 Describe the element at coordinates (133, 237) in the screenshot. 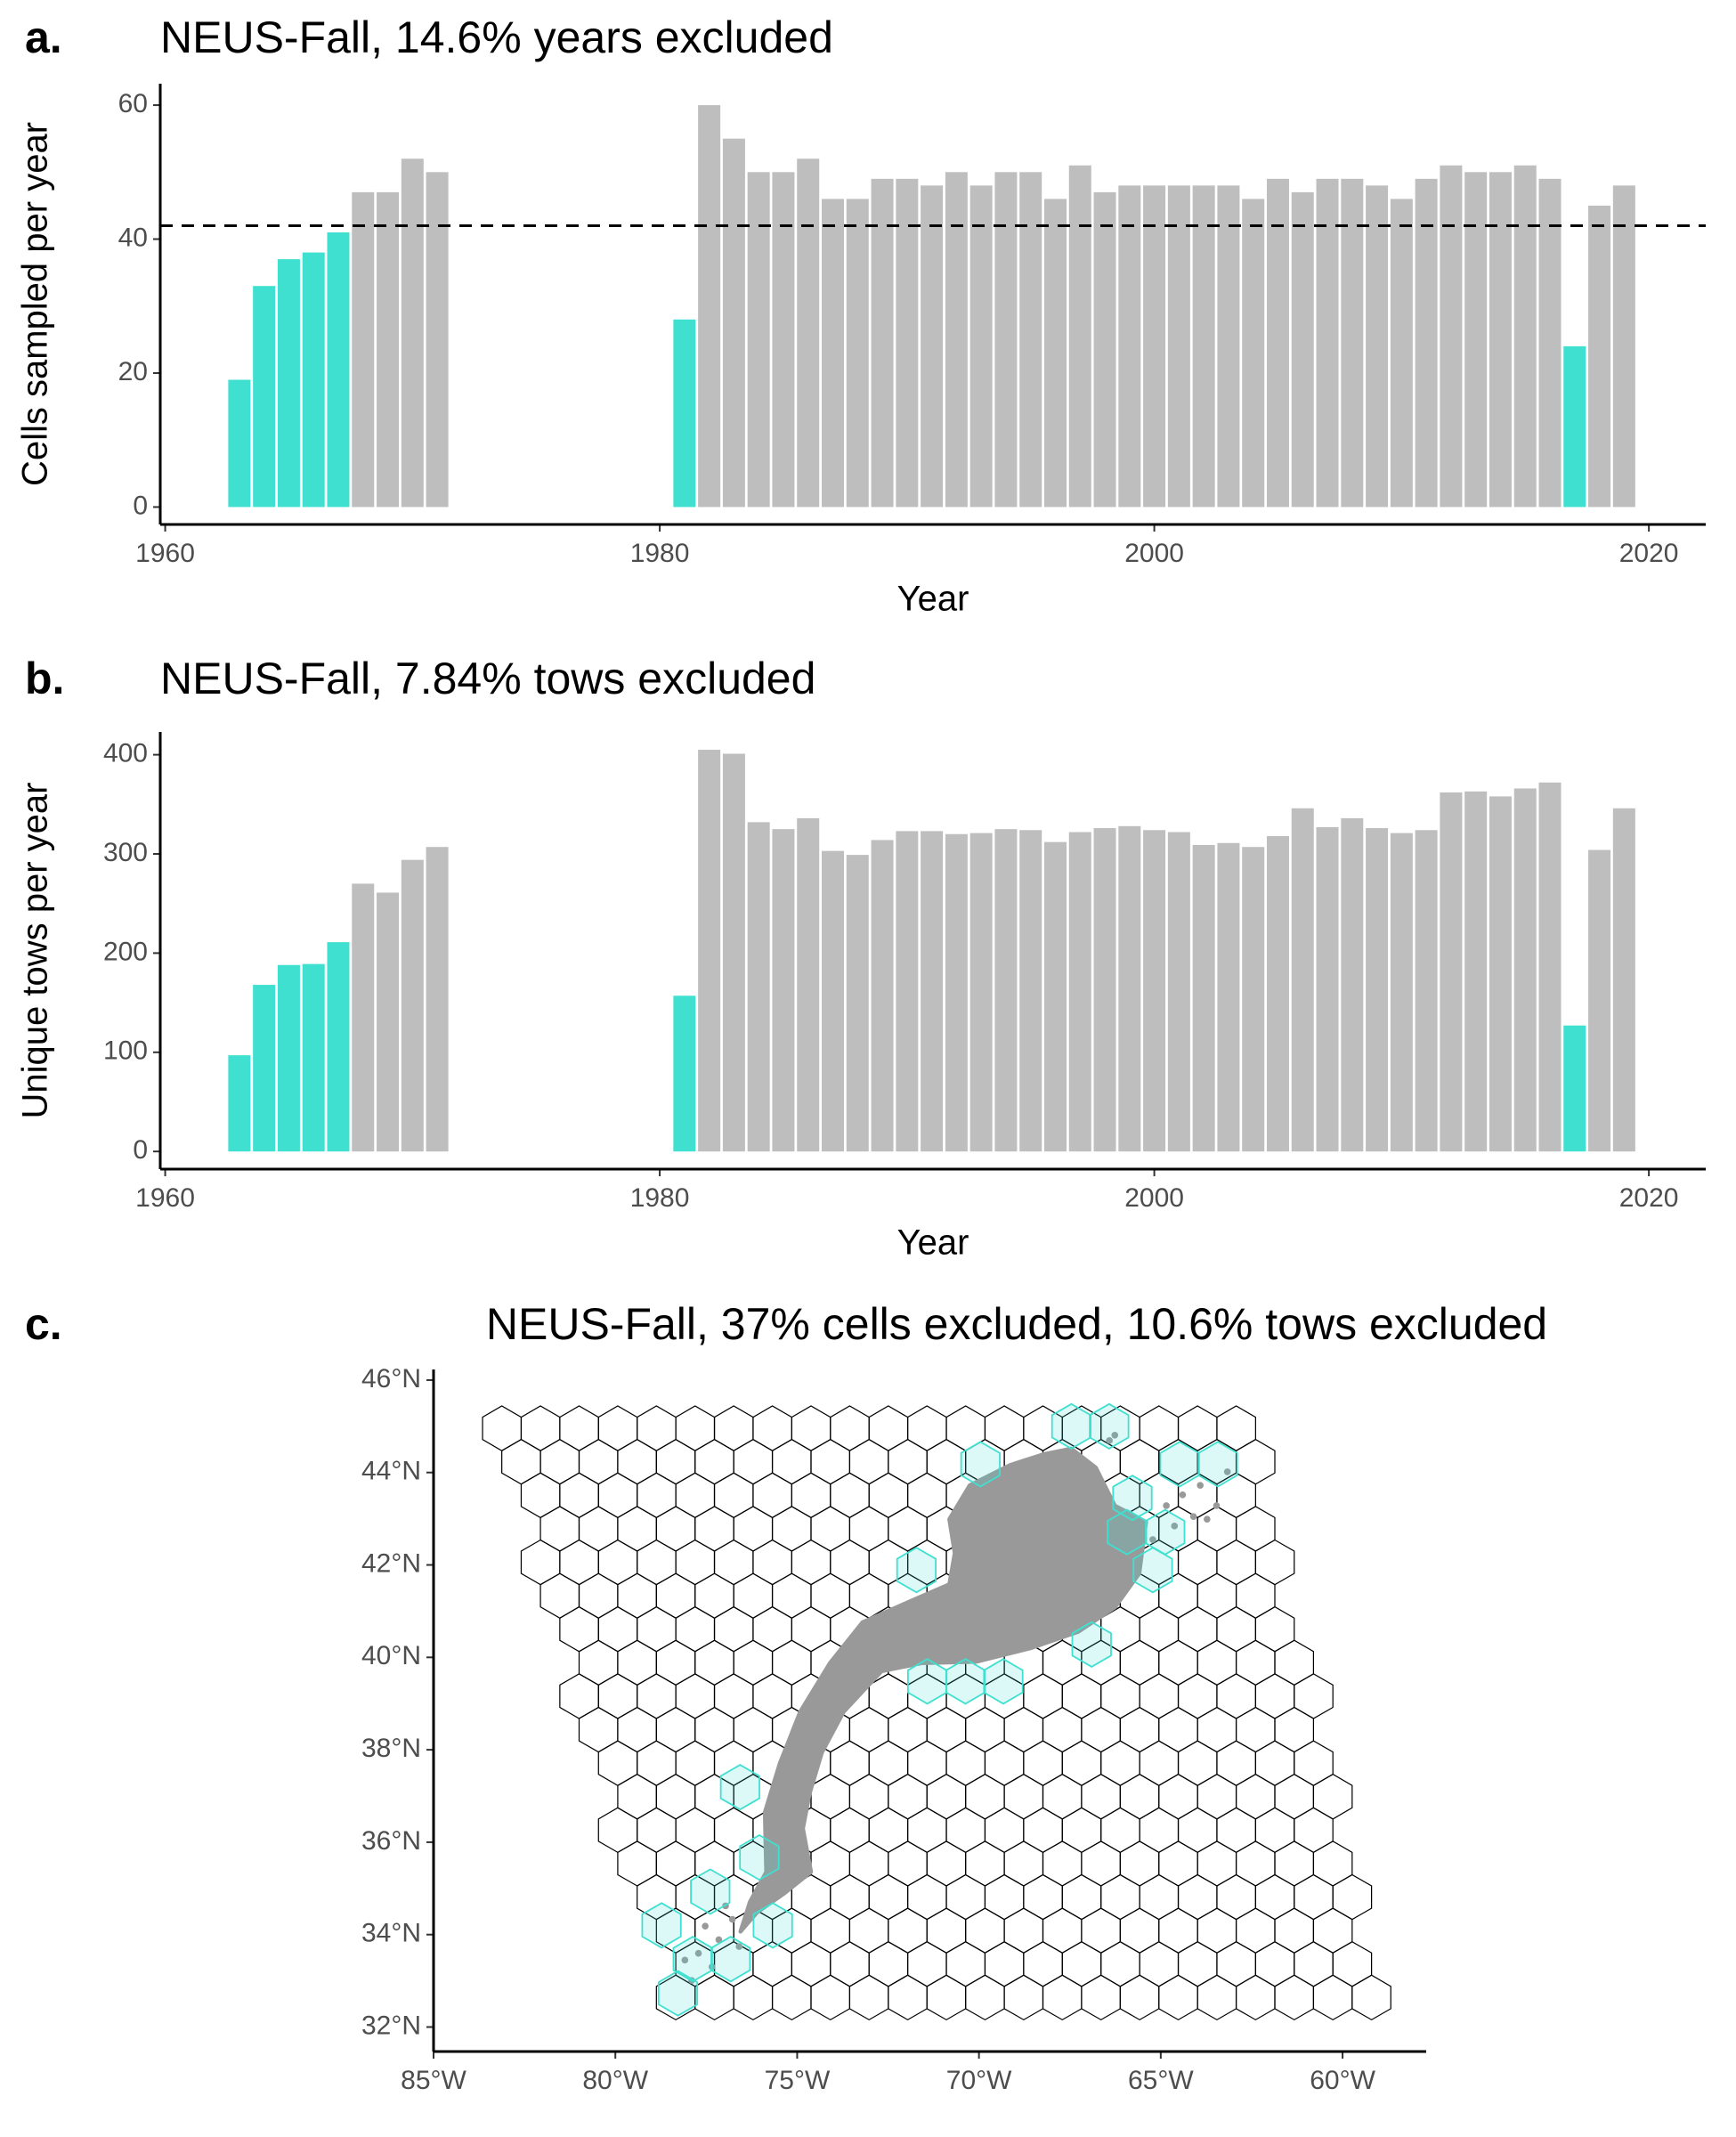

I see `y-tick-label: 40` at that location.